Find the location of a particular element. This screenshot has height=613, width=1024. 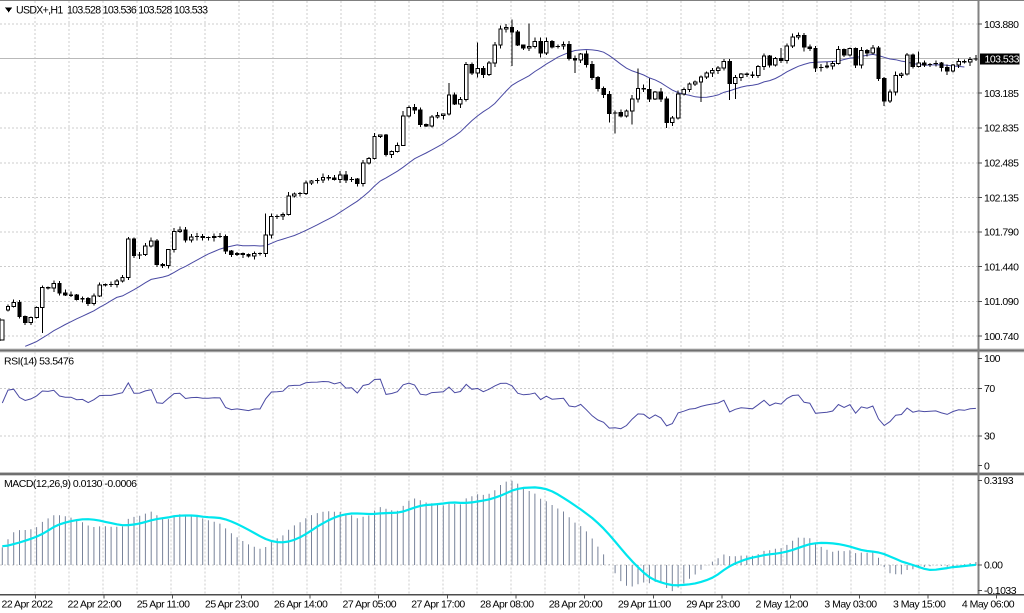

svg-text: 101.440 is located at coordinates (1001, 267).